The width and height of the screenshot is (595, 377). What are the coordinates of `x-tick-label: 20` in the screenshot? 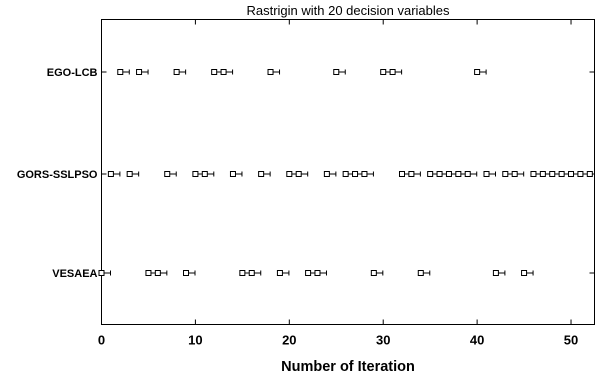 It's located at (289, 340).